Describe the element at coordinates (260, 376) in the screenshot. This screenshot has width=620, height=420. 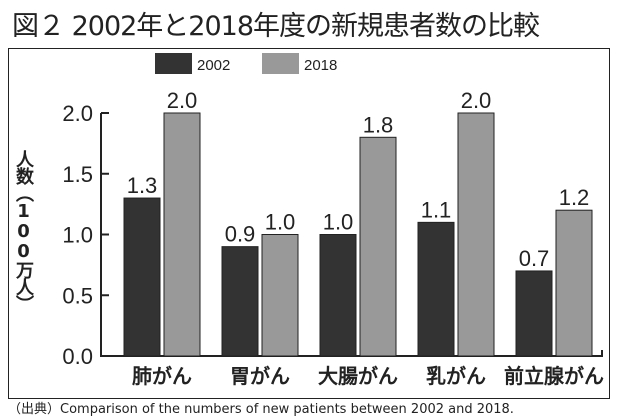
I see `x-tick-label: 胃がん` at that location.